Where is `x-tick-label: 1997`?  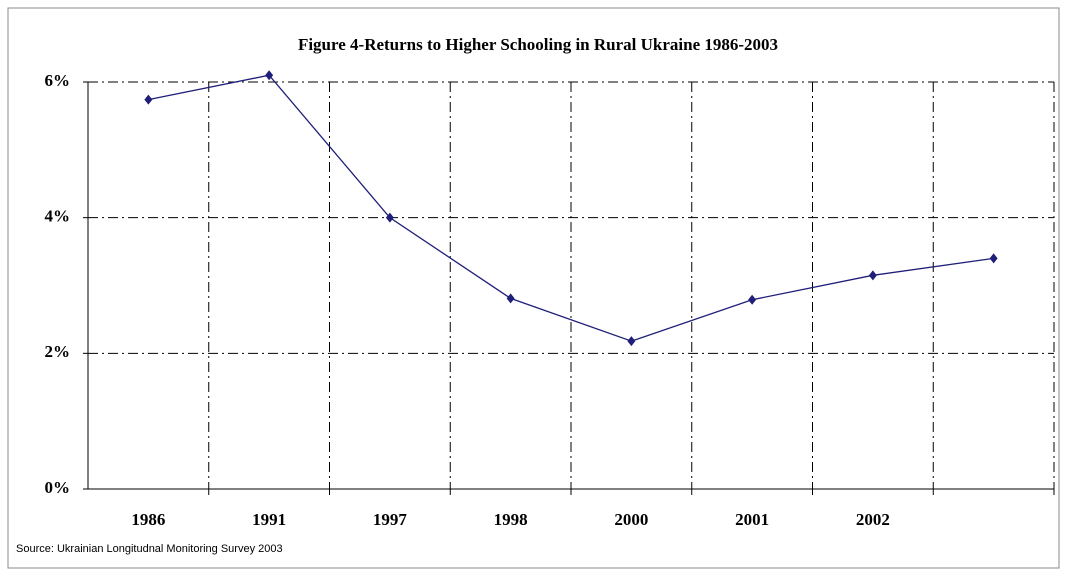
x-tick-label: 1997 is located at coordinates (390, 519).